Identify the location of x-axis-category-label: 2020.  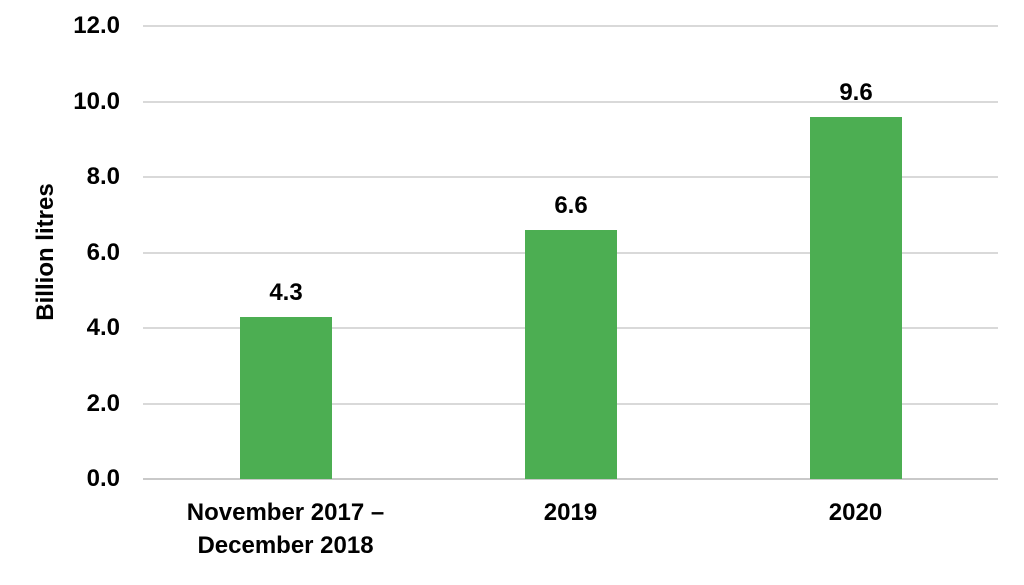
(855, 512).